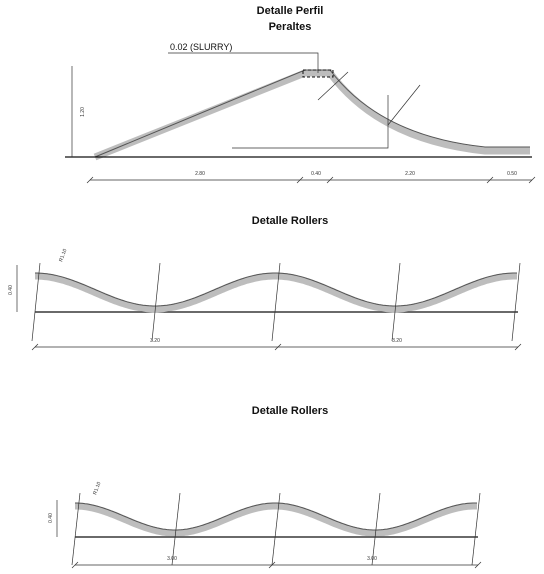 The height and width of the screenshot is (574, 544). Describe the element at coordinates (316, 174) in the screenshot. I see `dimension-label: 0.40` at that location.